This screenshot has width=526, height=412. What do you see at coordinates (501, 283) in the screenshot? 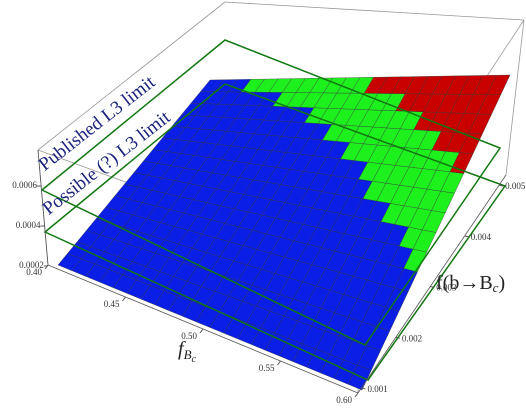
I see `y-label-end: )` at bounding box center [501, 283].